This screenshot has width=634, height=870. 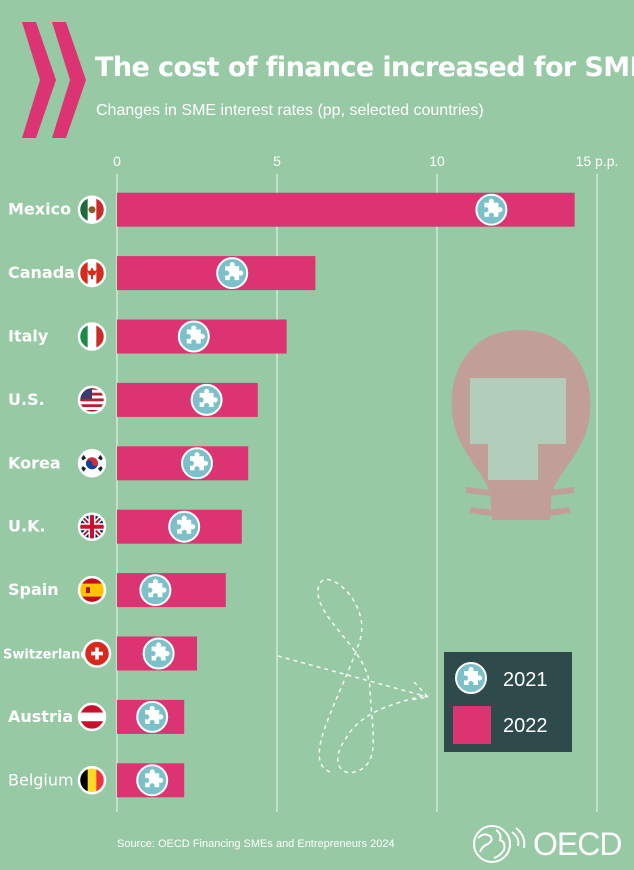 I want to click on canada-flag-icon, so click(x=92, y=273).